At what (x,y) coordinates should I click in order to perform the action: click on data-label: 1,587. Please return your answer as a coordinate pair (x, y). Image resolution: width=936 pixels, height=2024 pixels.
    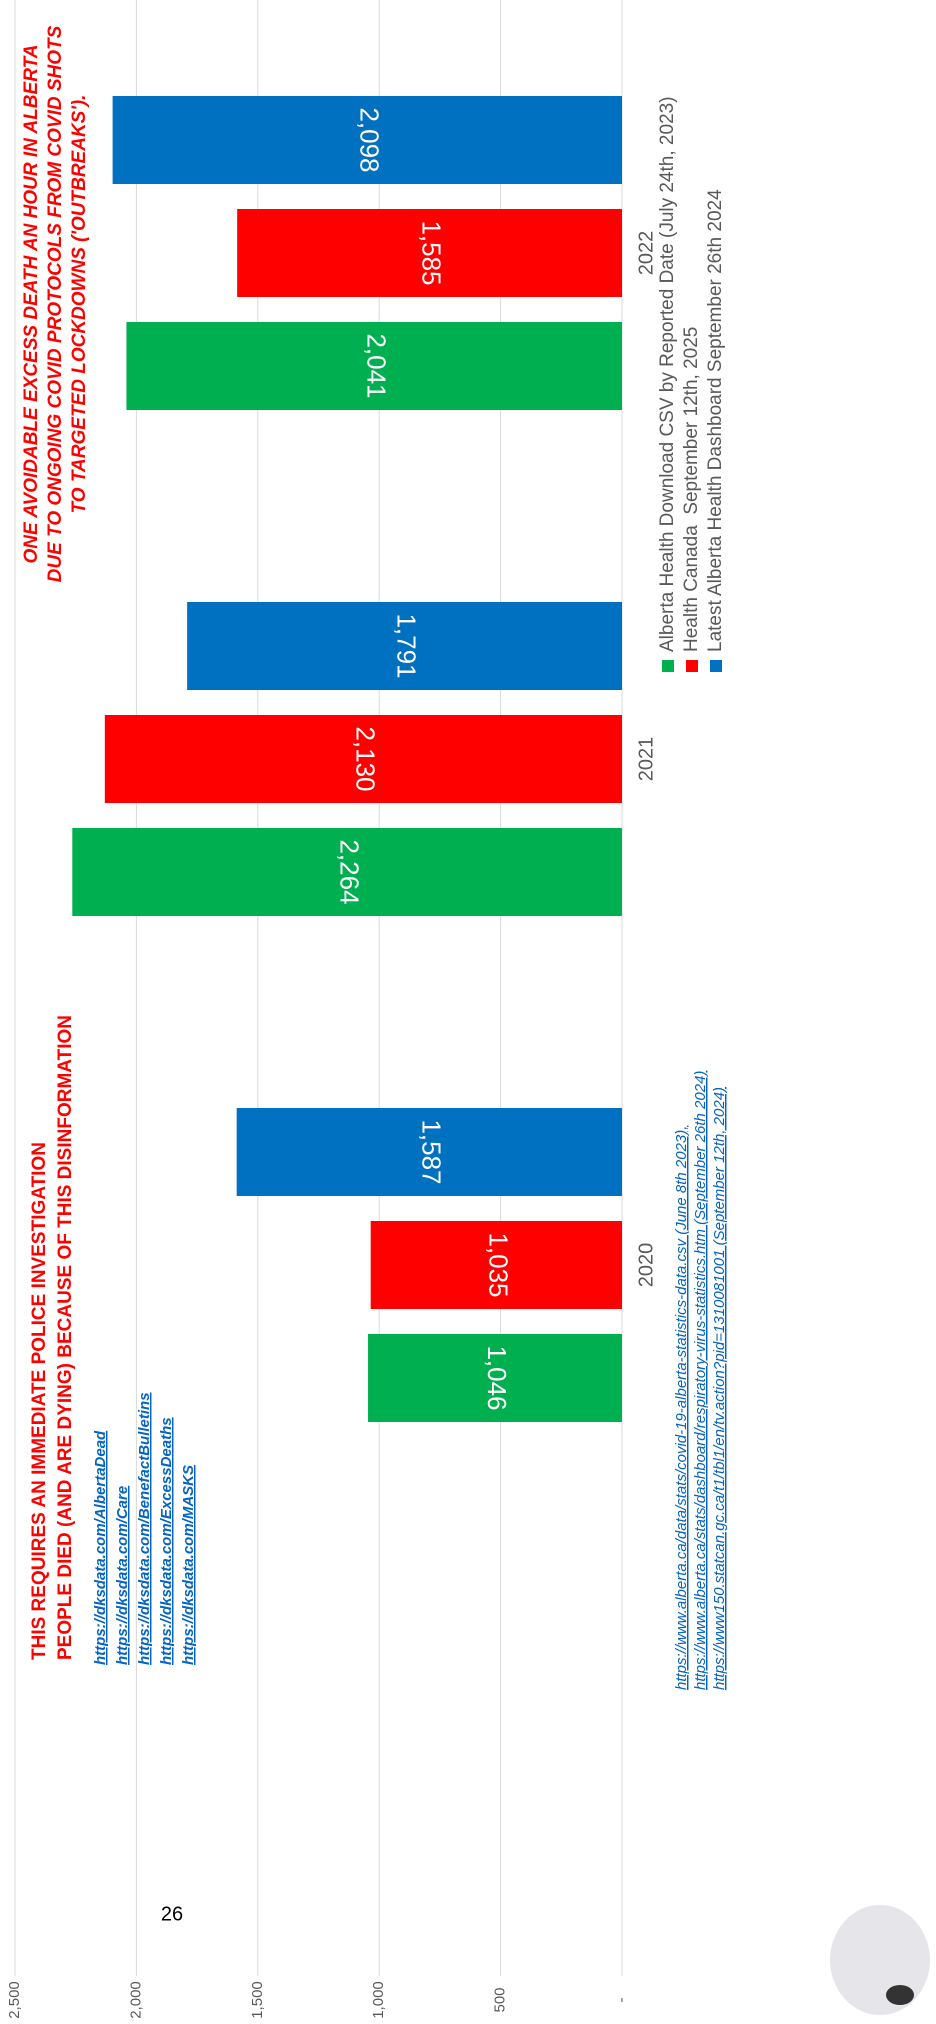
    Looking at the image, I should click on (431, 1151).